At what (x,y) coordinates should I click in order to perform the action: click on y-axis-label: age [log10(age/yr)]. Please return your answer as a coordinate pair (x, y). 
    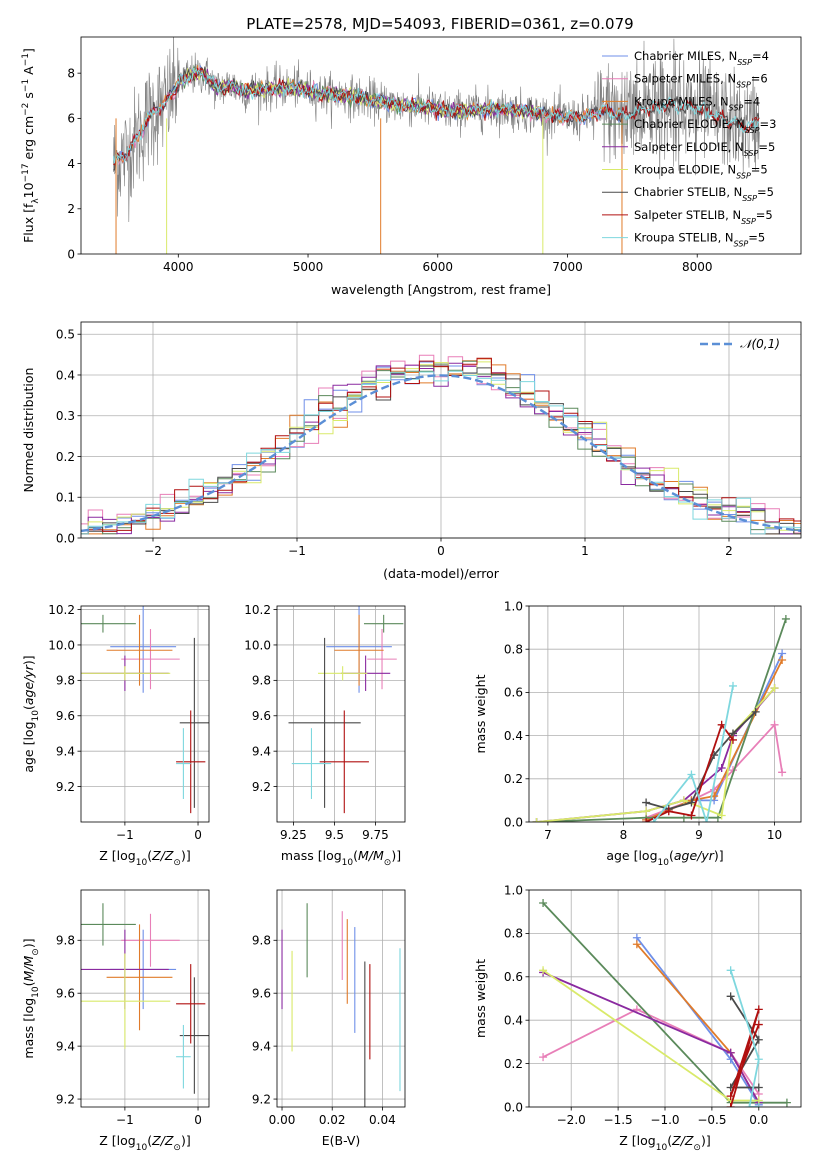
    Looking at the image, I should click on (31, 713).